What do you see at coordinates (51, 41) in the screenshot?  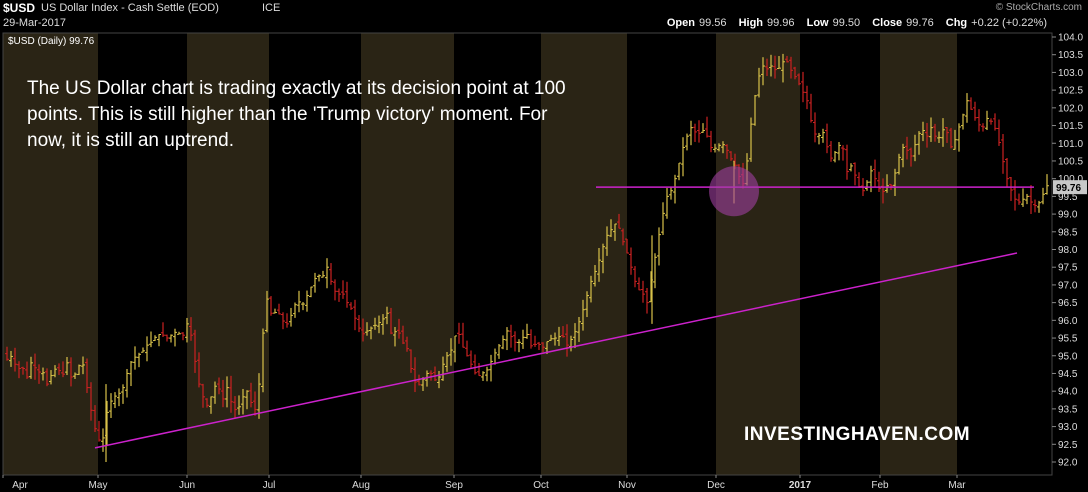 I see `series-label: $USD (Daily) 99.76` at bounding box center [51, 41].